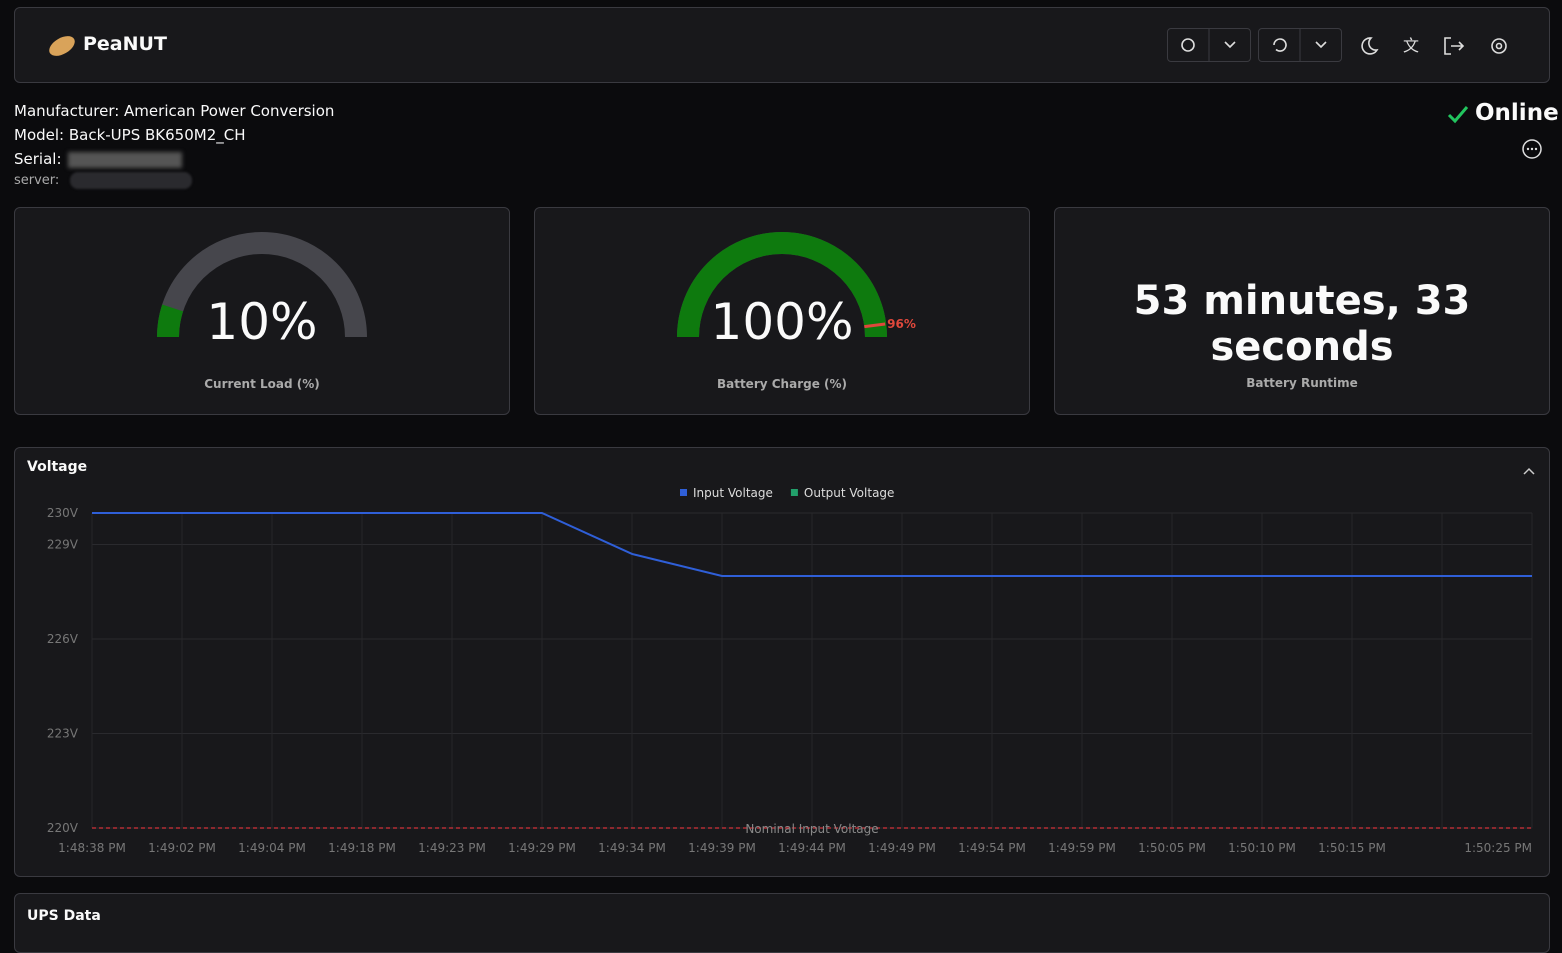 This screenshot has height=953, width=1562. I want to click on header: PeaNUT 文, so click(782, 45).